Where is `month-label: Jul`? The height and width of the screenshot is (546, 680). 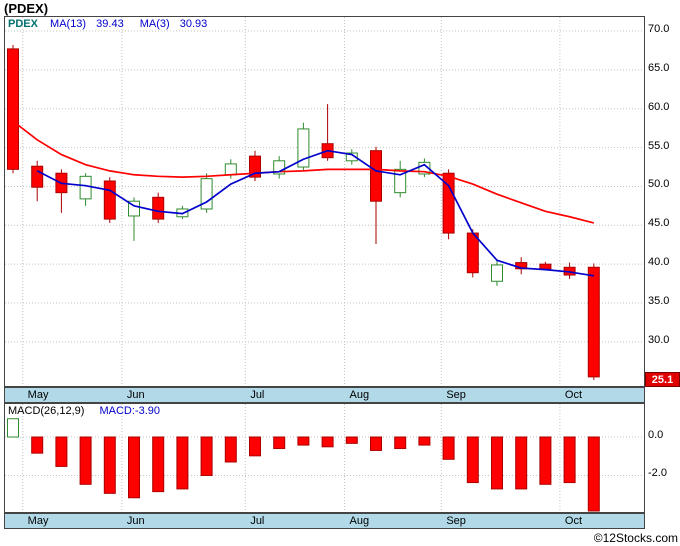 month-label: Jul is located at coordinates (257, 521).